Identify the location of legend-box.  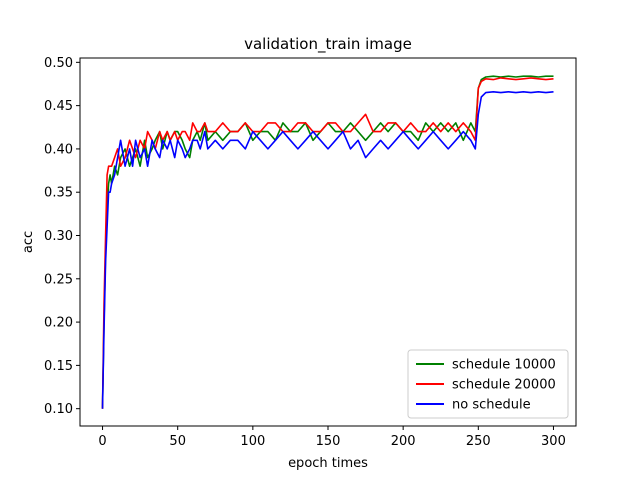
(488, 384).